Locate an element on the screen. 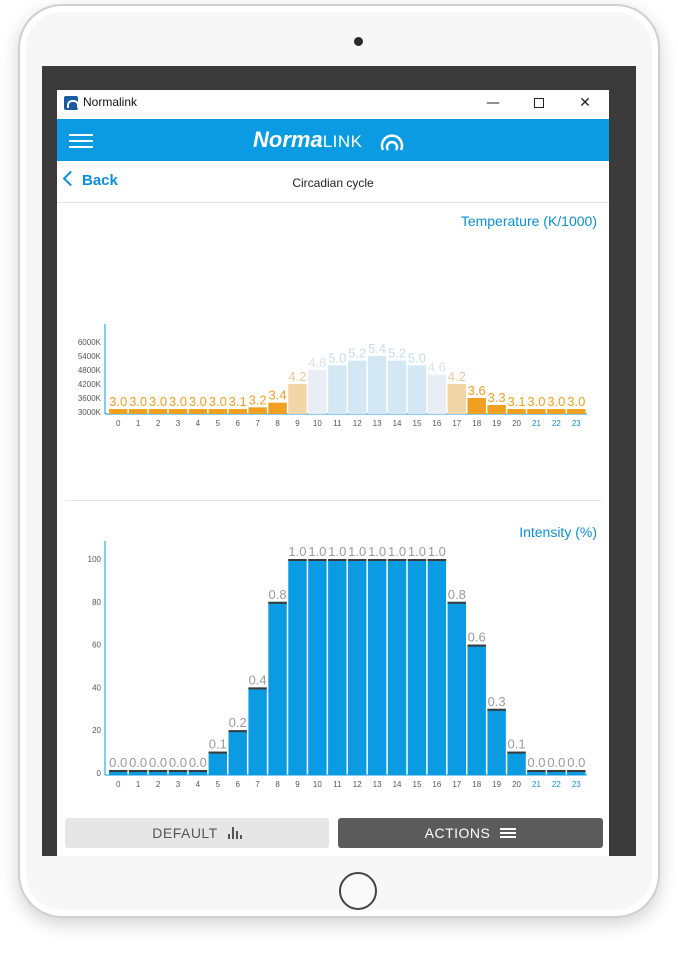 This screenshot has height=960, width=678. back-button: Back is located at coordinates (90, 179).